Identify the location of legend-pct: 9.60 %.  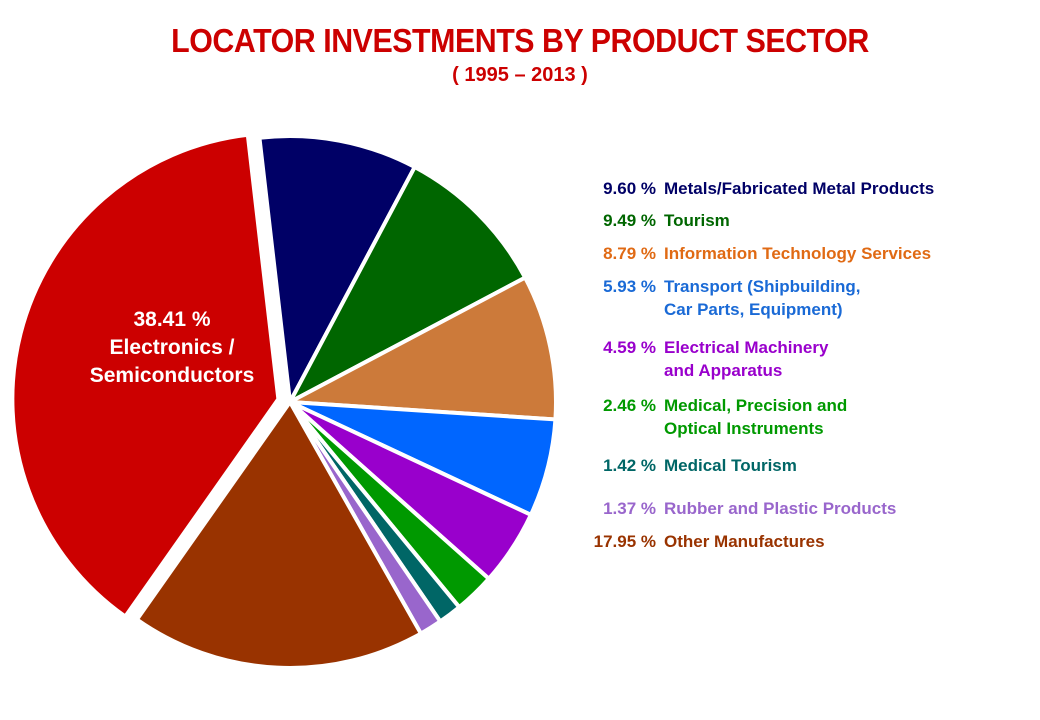
(629, 188).